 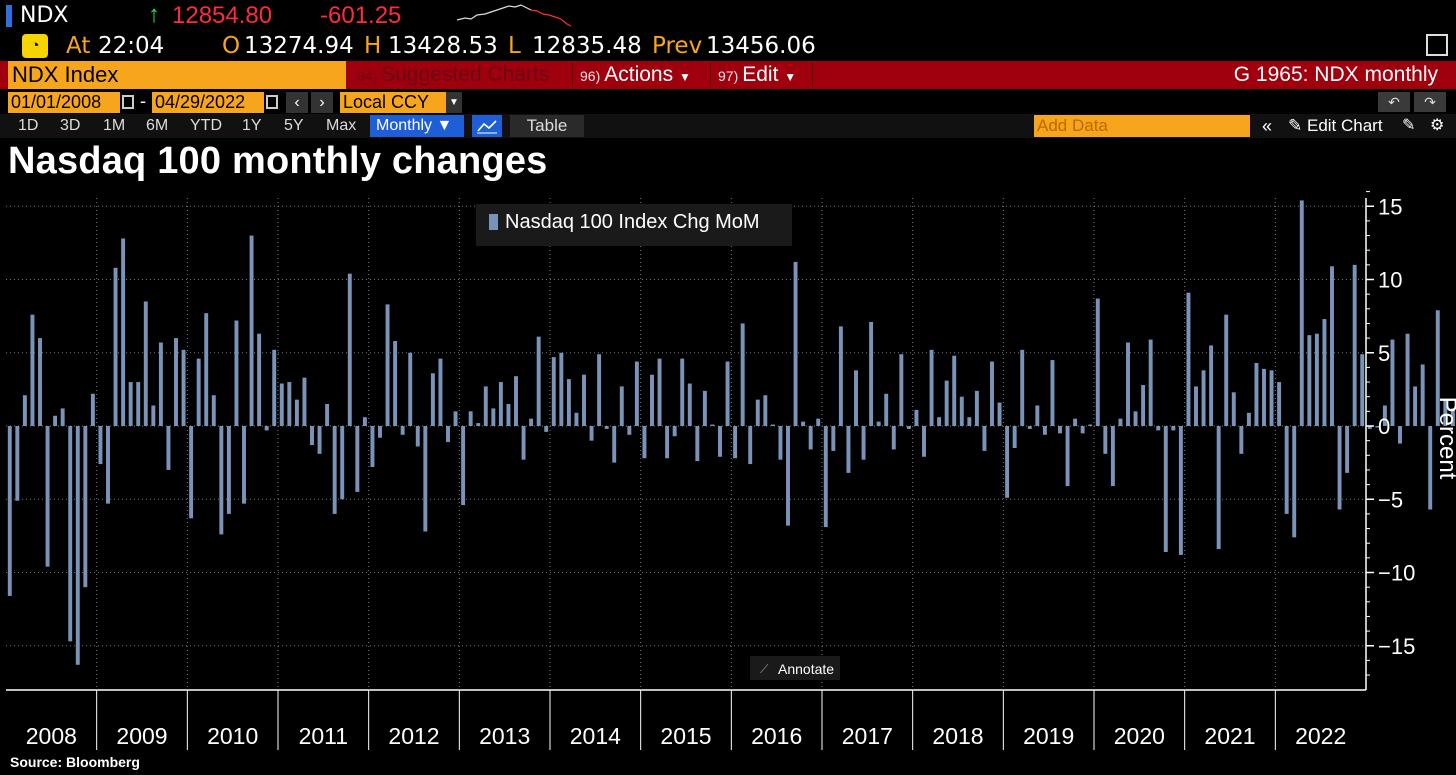 What do you see at coordinates (1142, 126) in the screenshot?
I see `add-data-input: Add Data` at bounding box center [1142, 126].